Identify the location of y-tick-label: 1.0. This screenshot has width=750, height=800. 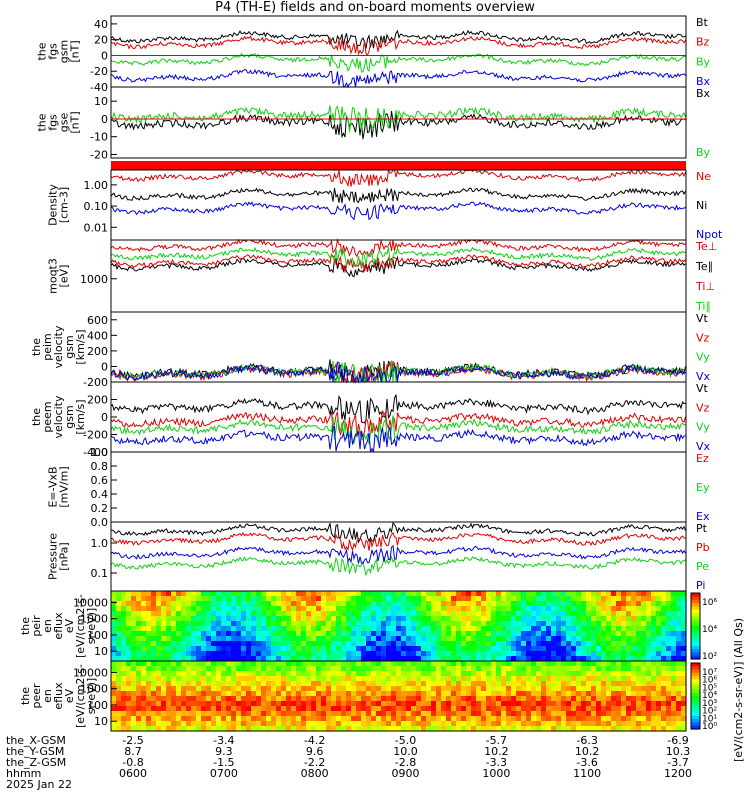
(100, 452).